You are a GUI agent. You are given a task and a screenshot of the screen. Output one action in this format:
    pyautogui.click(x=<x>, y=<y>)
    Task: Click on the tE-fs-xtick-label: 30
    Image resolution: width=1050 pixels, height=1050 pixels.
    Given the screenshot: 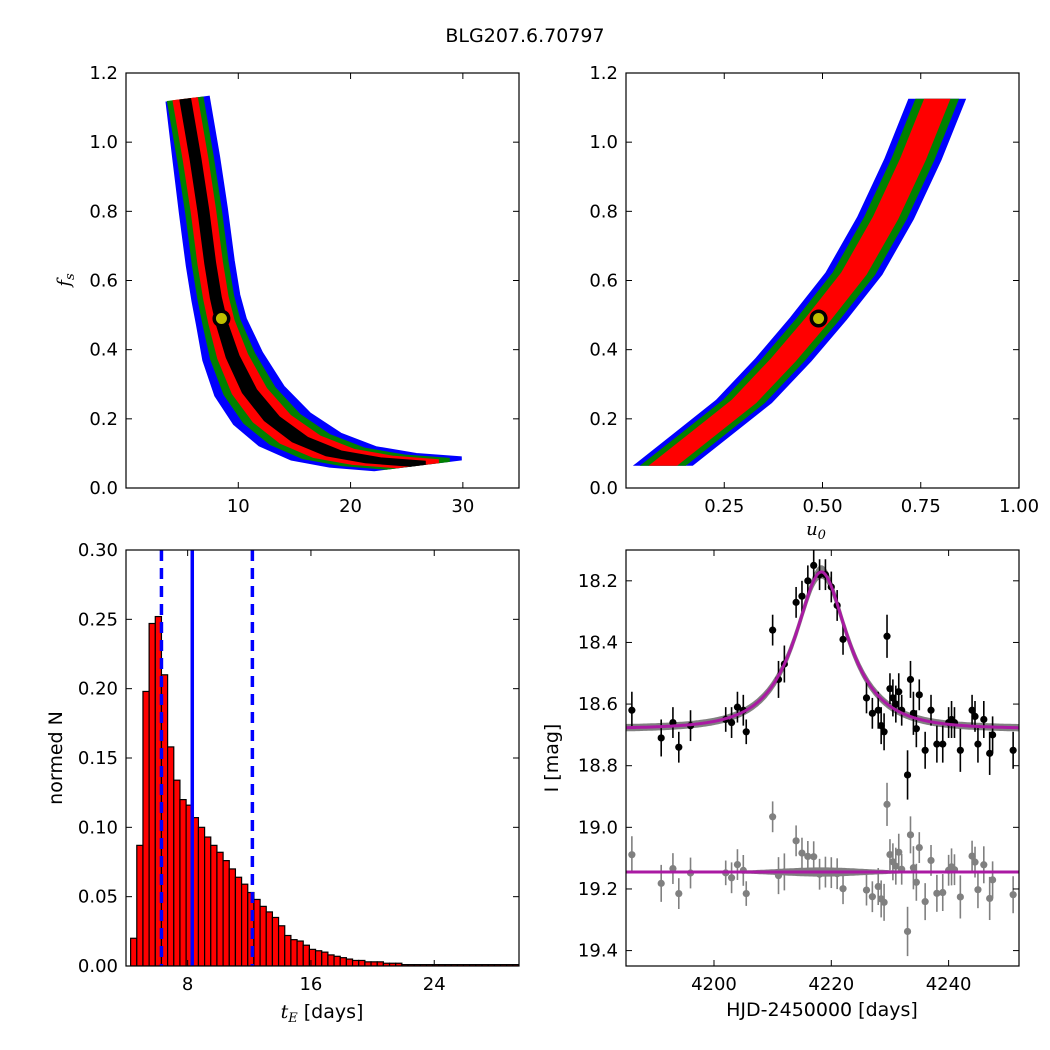 What is the action you would take?
    pyautogui.click(x=462, y=506)
    